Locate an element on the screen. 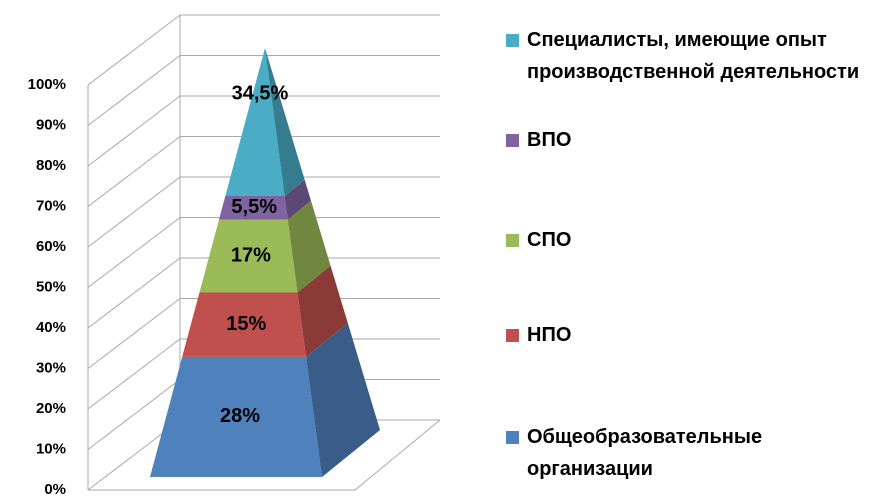 The height and width of the screenshot is (498, 889). legend-label: СПО is located at coordinates (549, 240).